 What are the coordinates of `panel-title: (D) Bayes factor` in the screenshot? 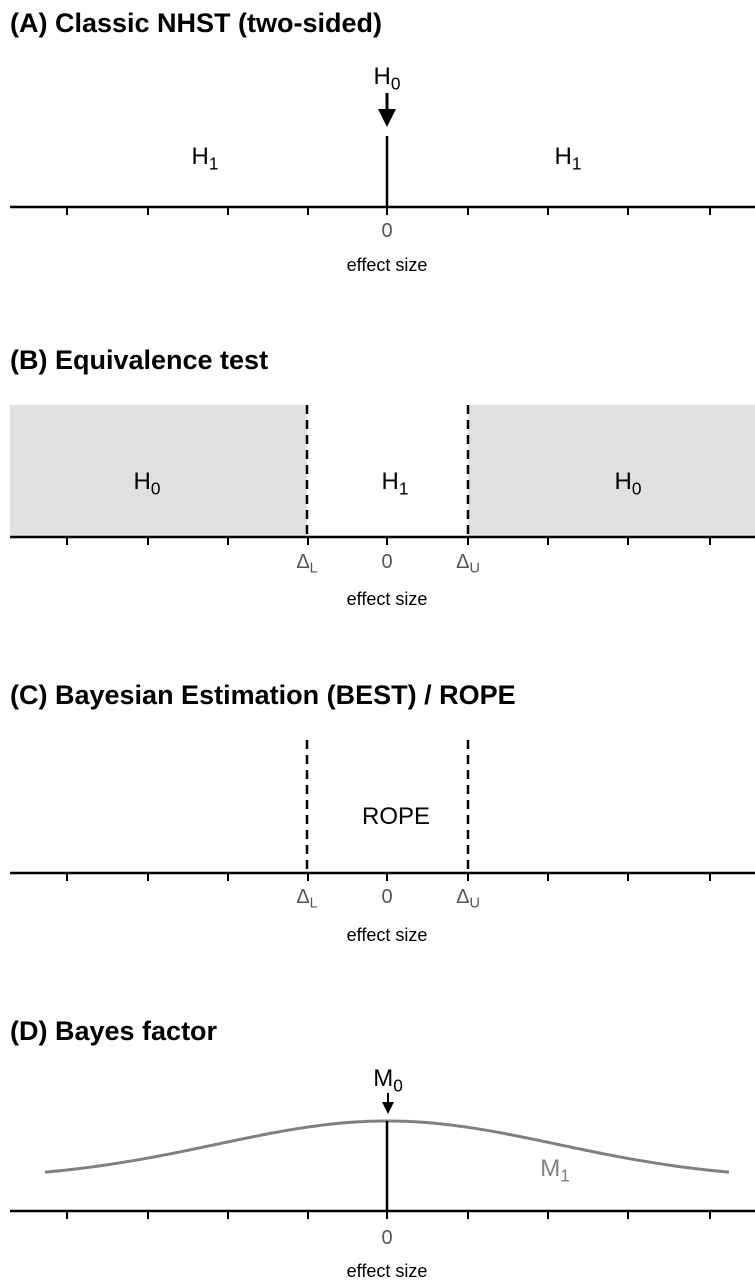 It's located at (114, 1031).